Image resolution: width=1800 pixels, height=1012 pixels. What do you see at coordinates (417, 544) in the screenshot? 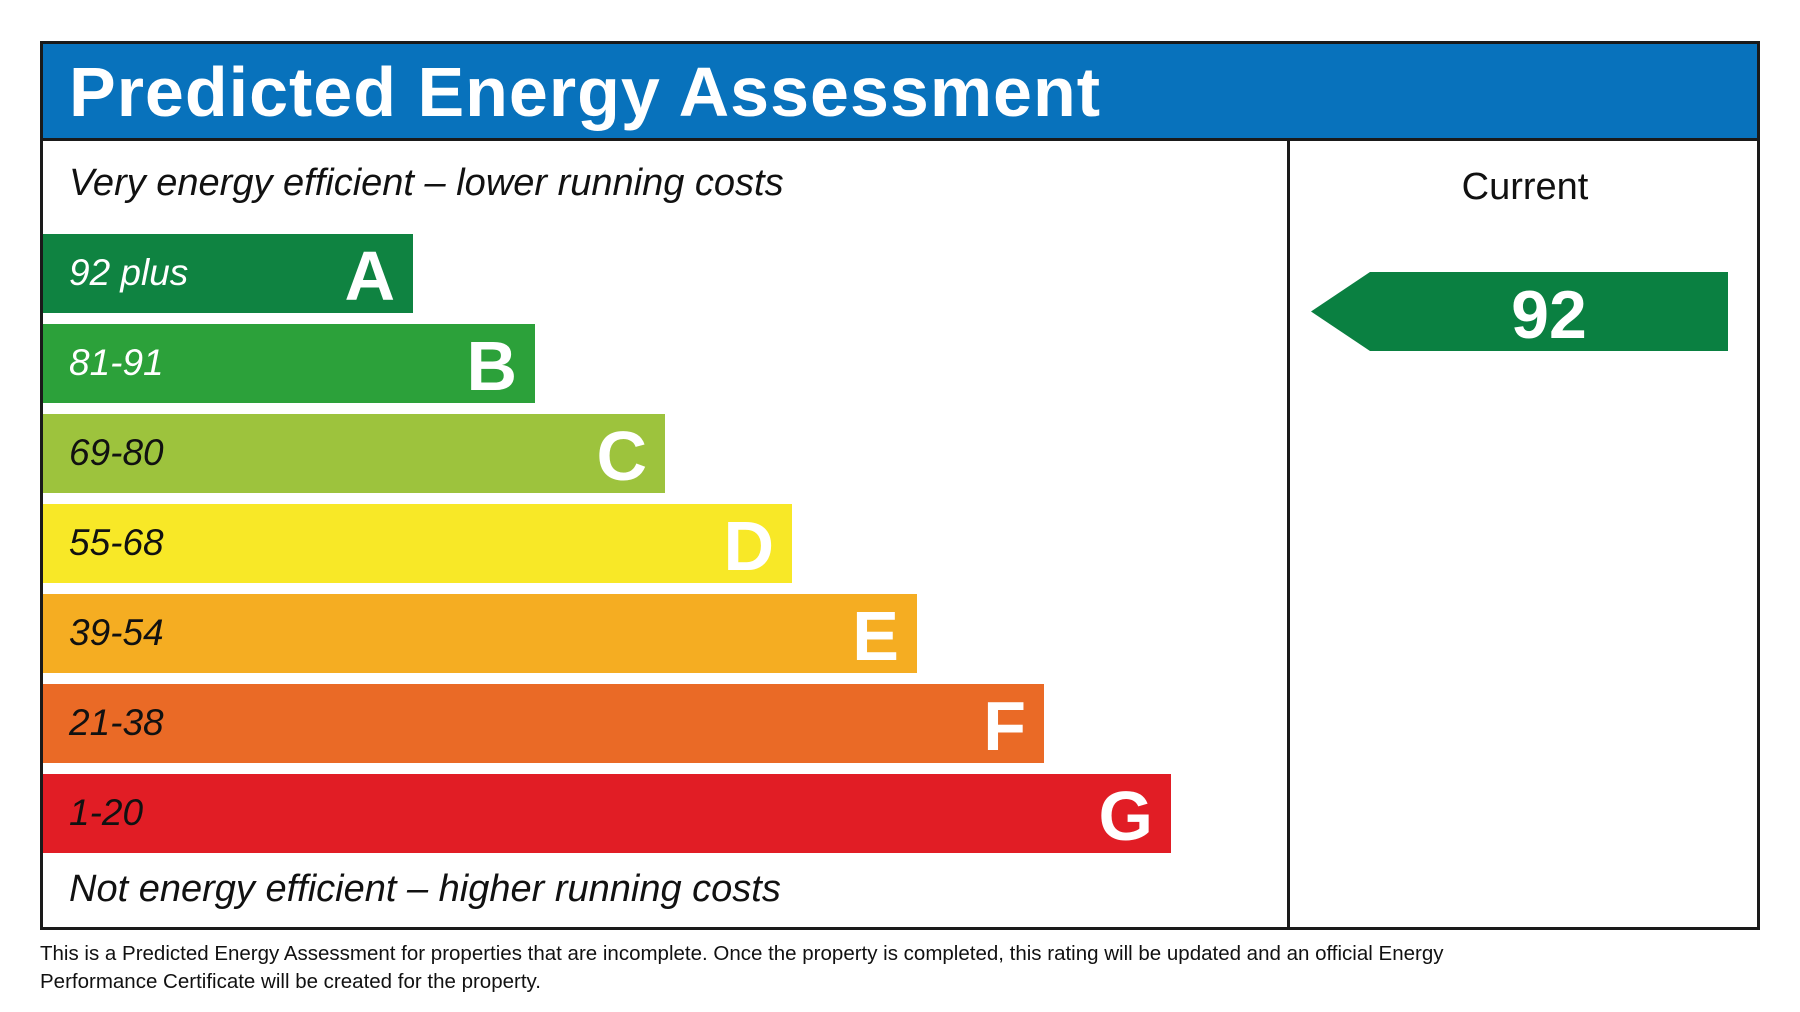
I see `band-d: 55-68 D` at bounding box center [417, 544].